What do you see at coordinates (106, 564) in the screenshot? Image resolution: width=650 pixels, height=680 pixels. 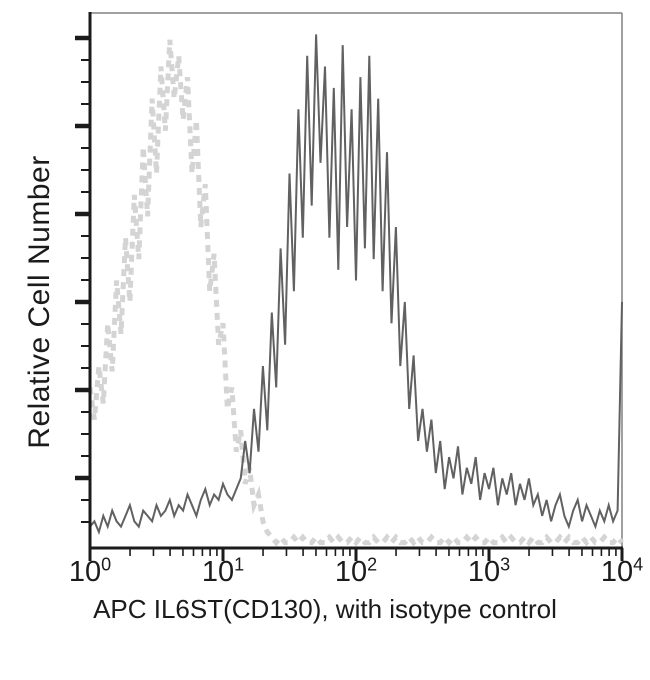 I see `x-tick-exponent: 0` at bounding box center [106, 564].